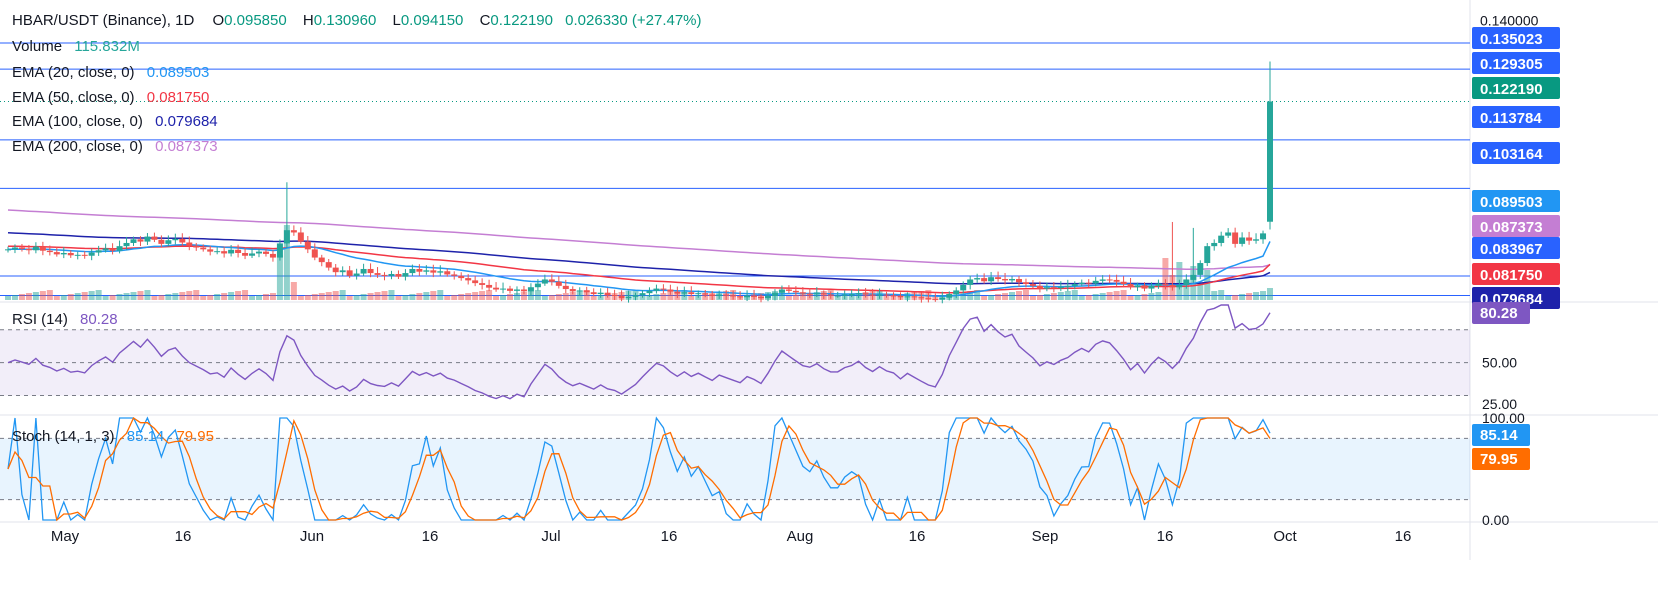  I want to click on ema-100-line, so click(639, 258).